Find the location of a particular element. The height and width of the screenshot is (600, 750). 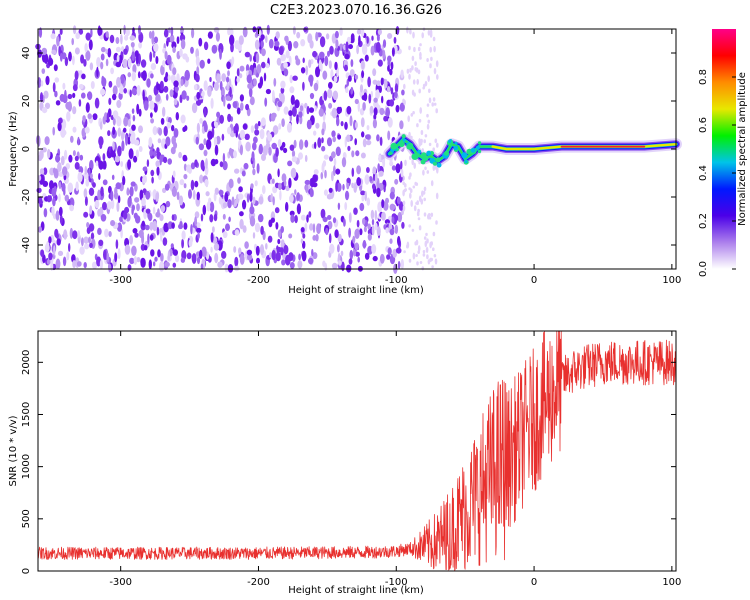

spectrogram-x-tick-label: 0 is located at coordinates (534, 280).